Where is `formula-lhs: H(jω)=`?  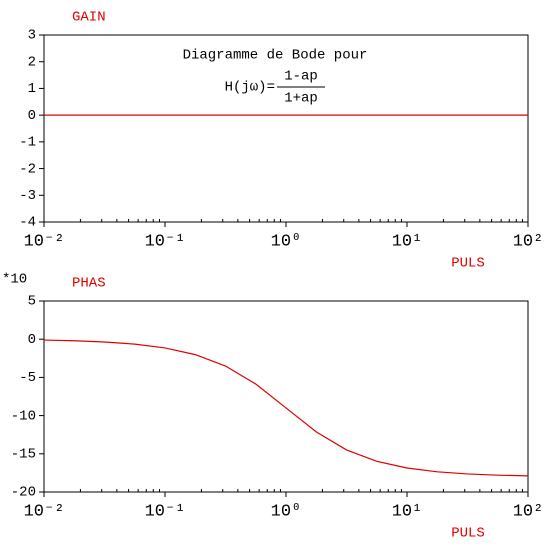
formula-lhs: H(jω)= is located at coordinates (250, 88).